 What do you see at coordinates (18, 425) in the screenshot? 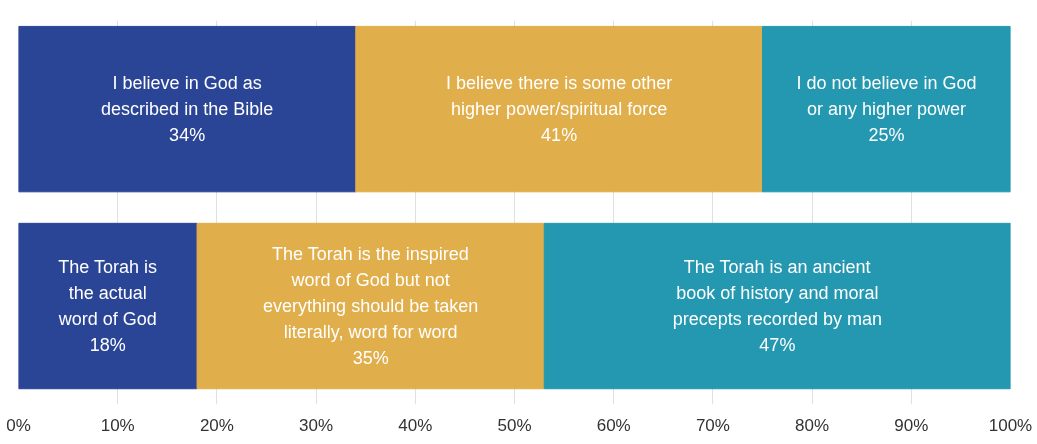
I see `x-tick-label: 0%` at bounding box center [18, 425].